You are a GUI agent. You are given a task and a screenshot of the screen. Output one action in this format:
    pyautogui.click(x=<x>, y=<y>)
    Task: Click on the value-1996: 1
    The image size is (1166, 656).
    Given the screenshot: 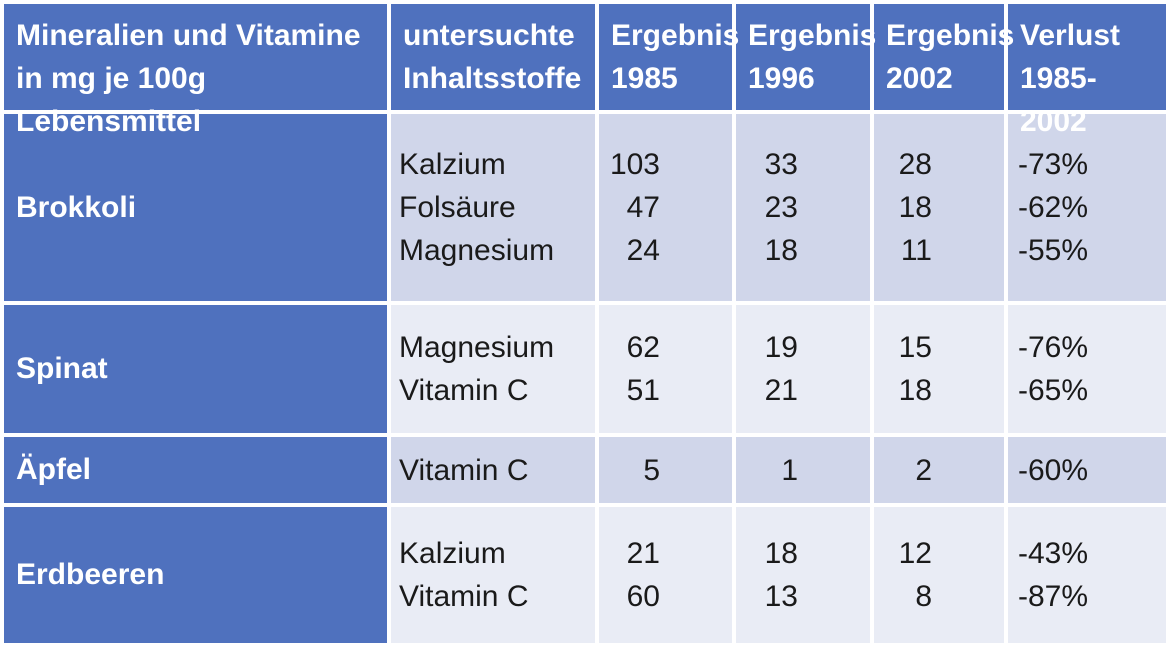 What is the action you would take?
    pyautogui.click(x=789, y=470)
    